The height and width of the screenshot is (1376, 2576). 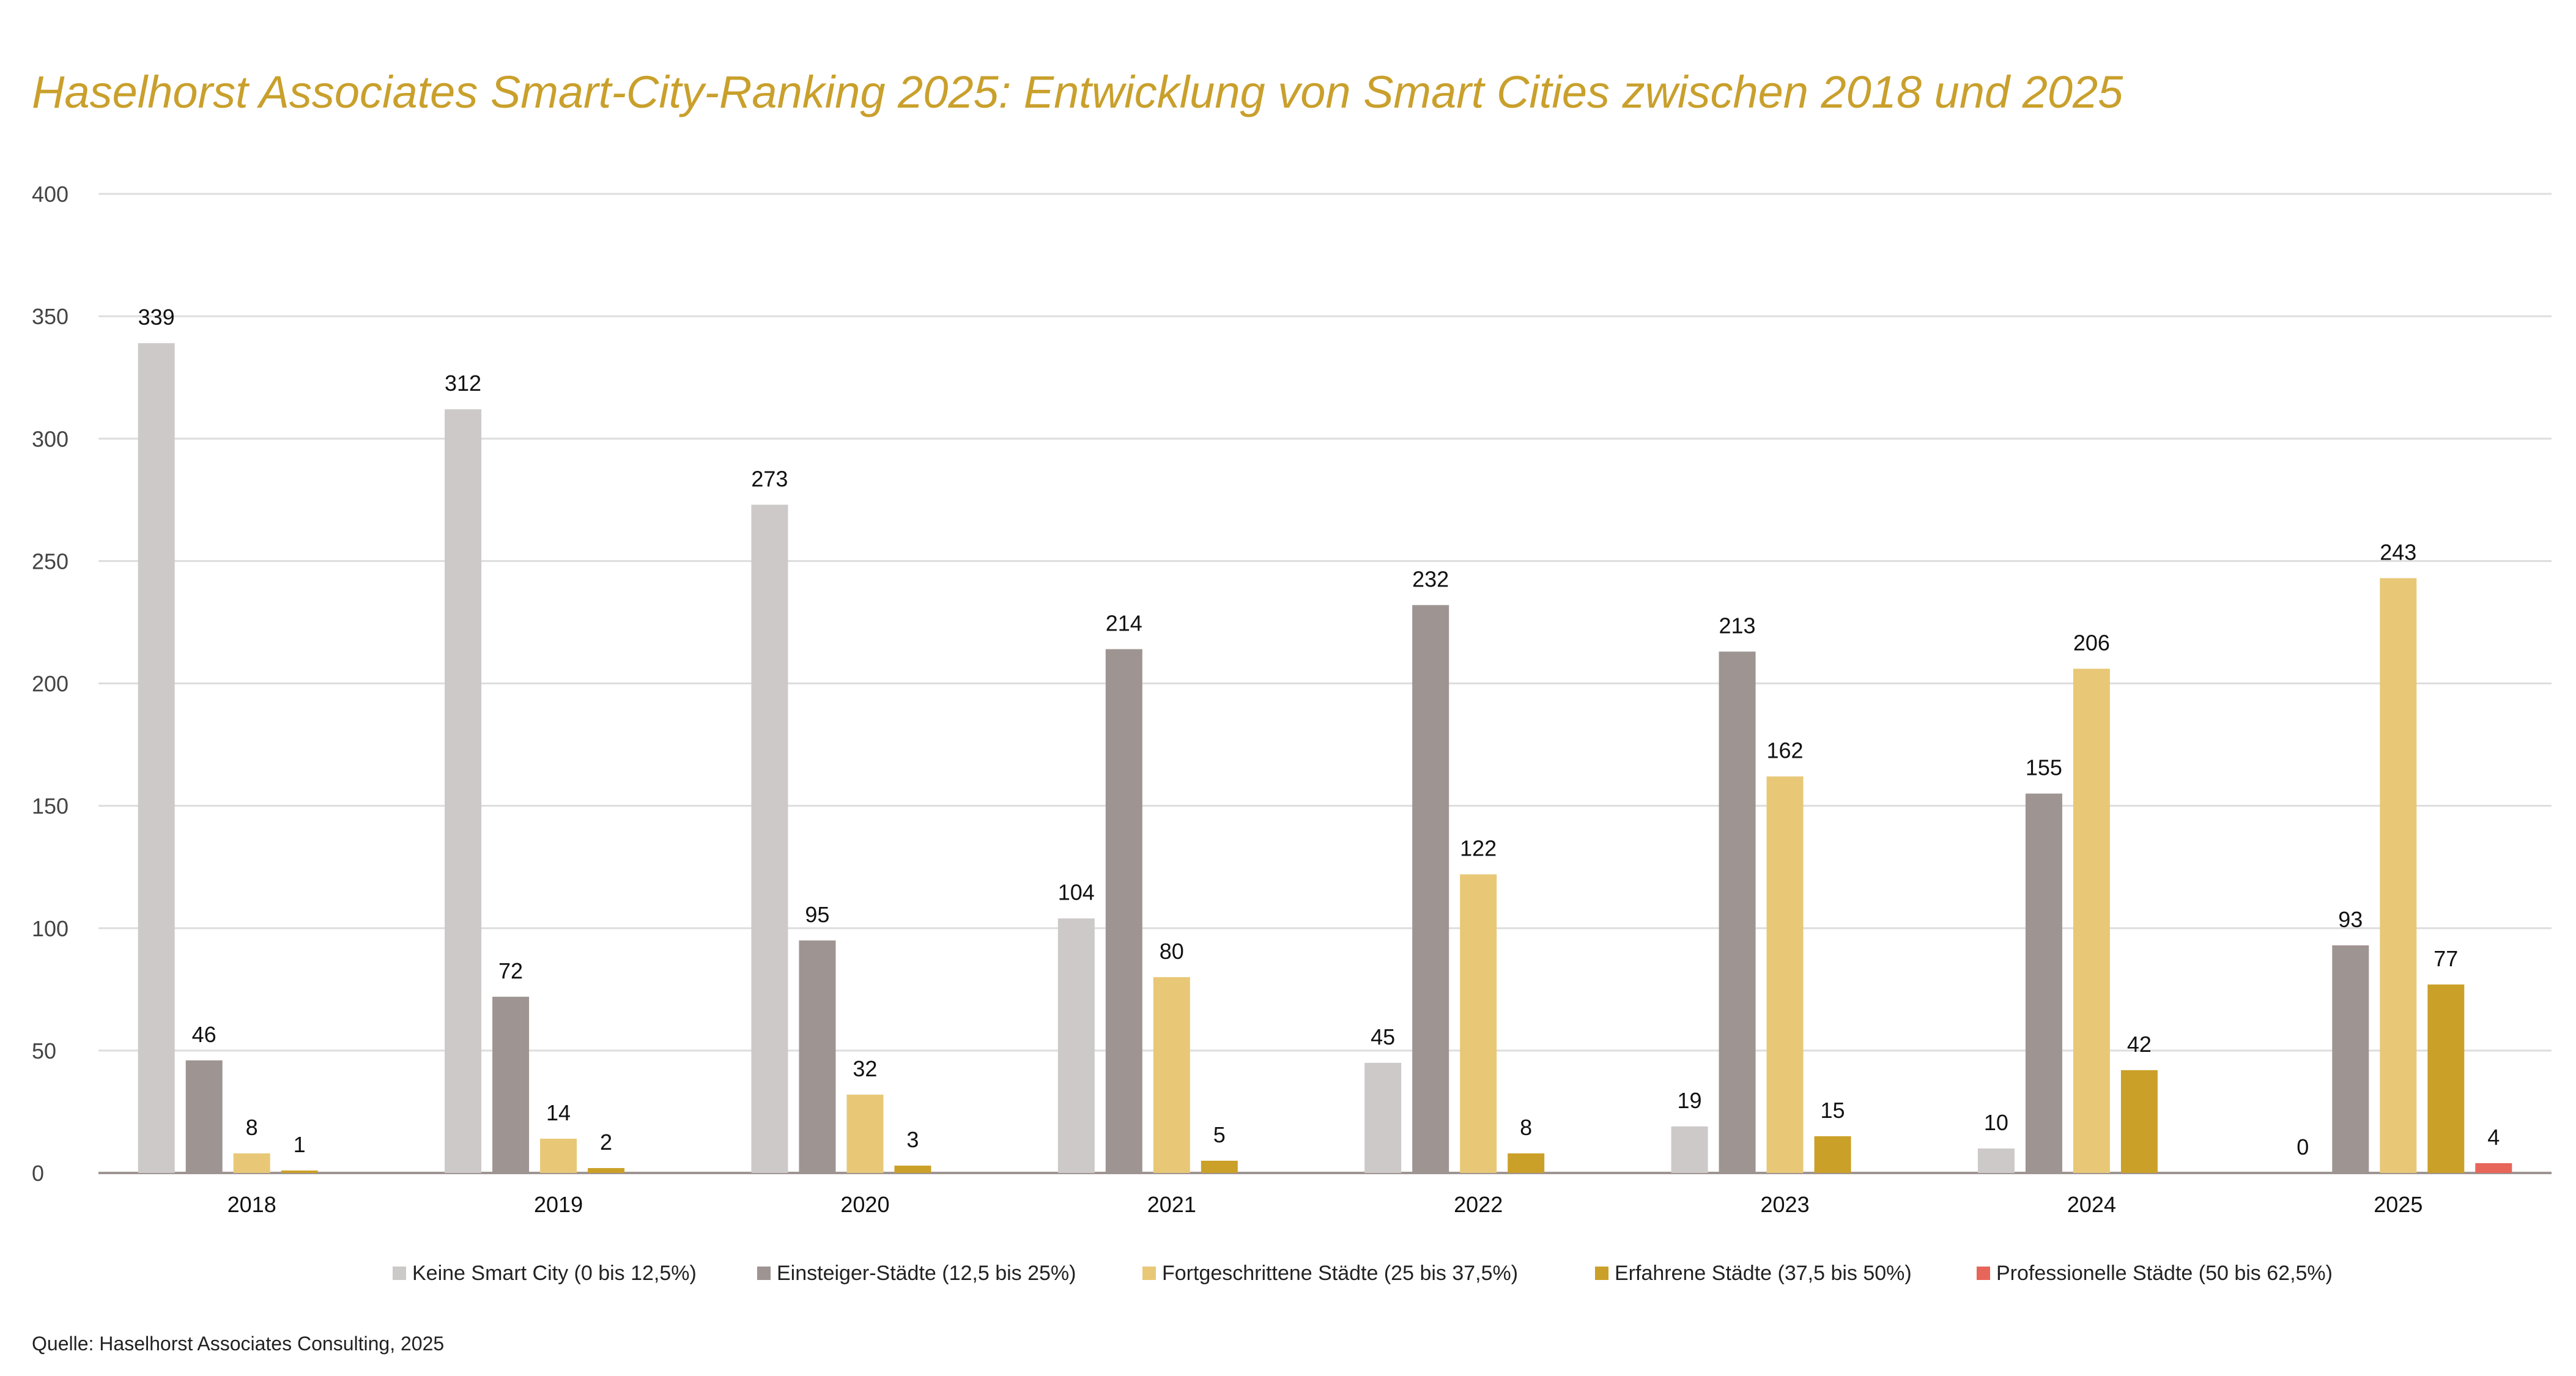 What do you see at coordinates (1340, 1273) in the screenshot?
I see `legend-label: Fortgeschrittene Städte (25 bis 37,5%)` at bounding box center [1340, 1273].